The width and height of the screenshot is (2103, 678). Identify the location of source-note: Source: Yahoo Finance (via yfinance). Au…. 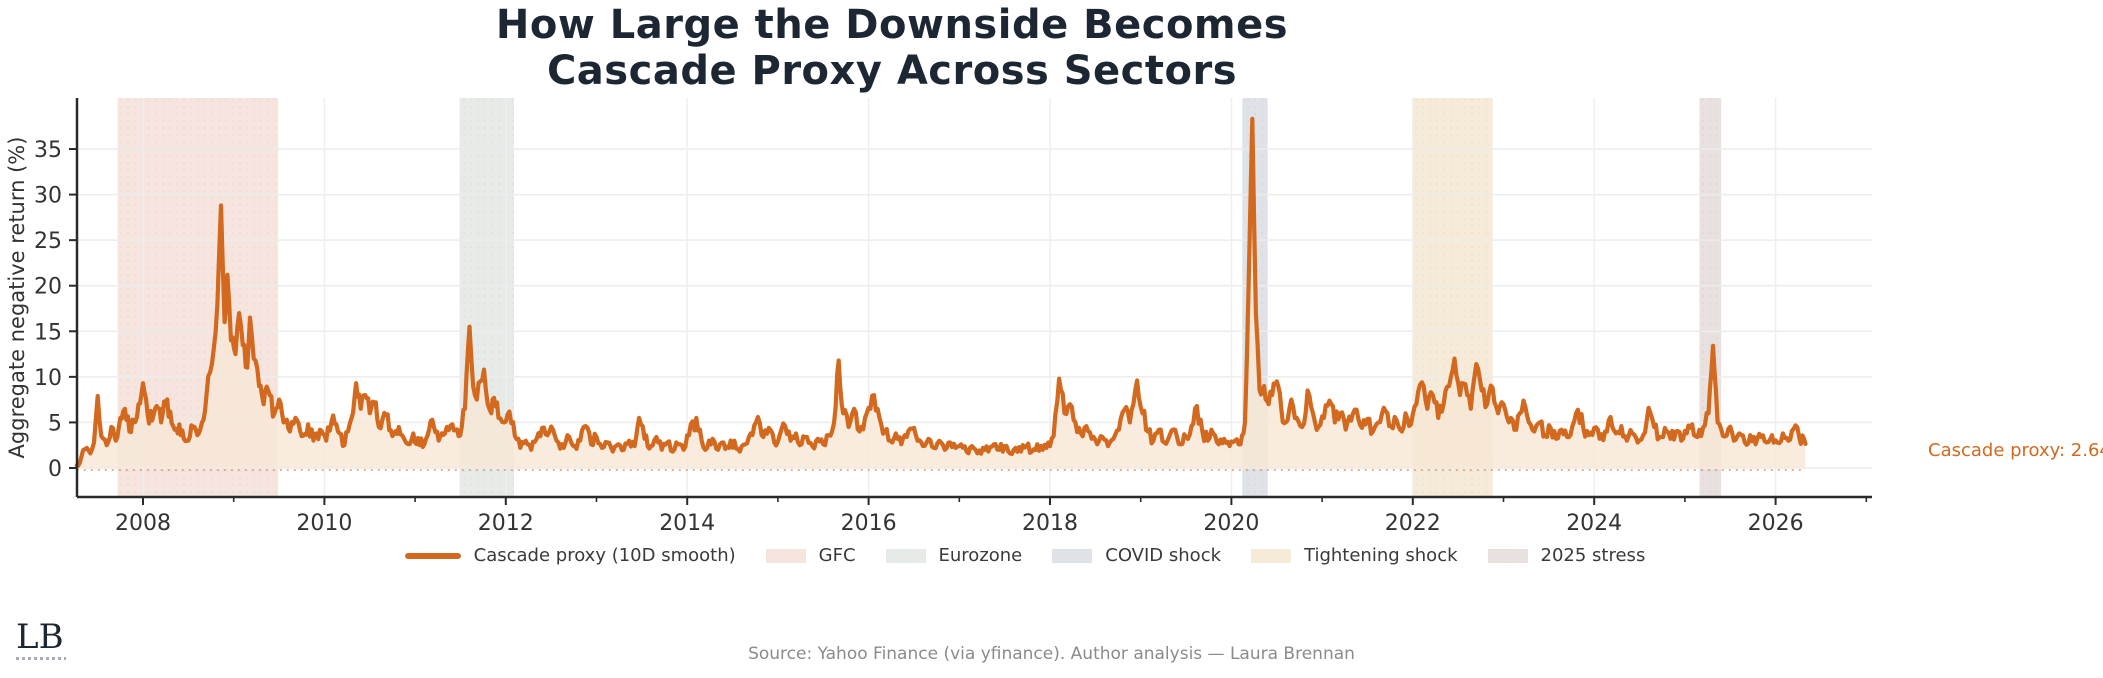
(1051, 654).